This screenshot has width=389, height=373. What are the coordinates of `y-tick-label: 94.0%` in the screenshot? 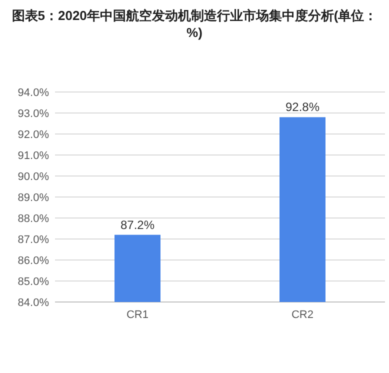 It's located at (34, 93).